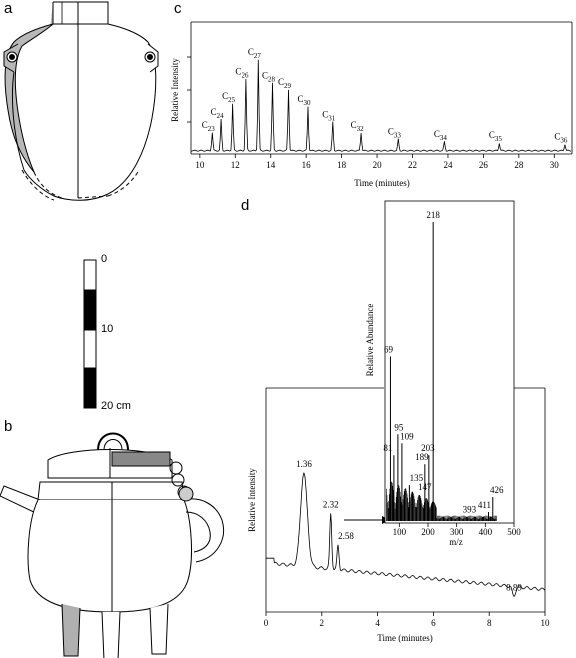 This screenshot has height=658, width=576. What do you see at coordinates (342, 165) in the screenshot?
I see `chart-c-tick-label: 18` at bounding box center [342, 165].